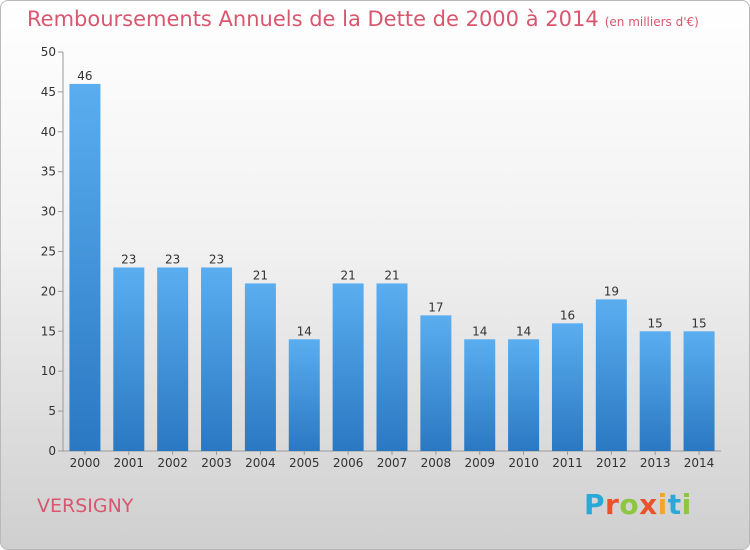 The height and width of the screenshot is (550, 750). I want to click on bar-2007, so click(392, 367).